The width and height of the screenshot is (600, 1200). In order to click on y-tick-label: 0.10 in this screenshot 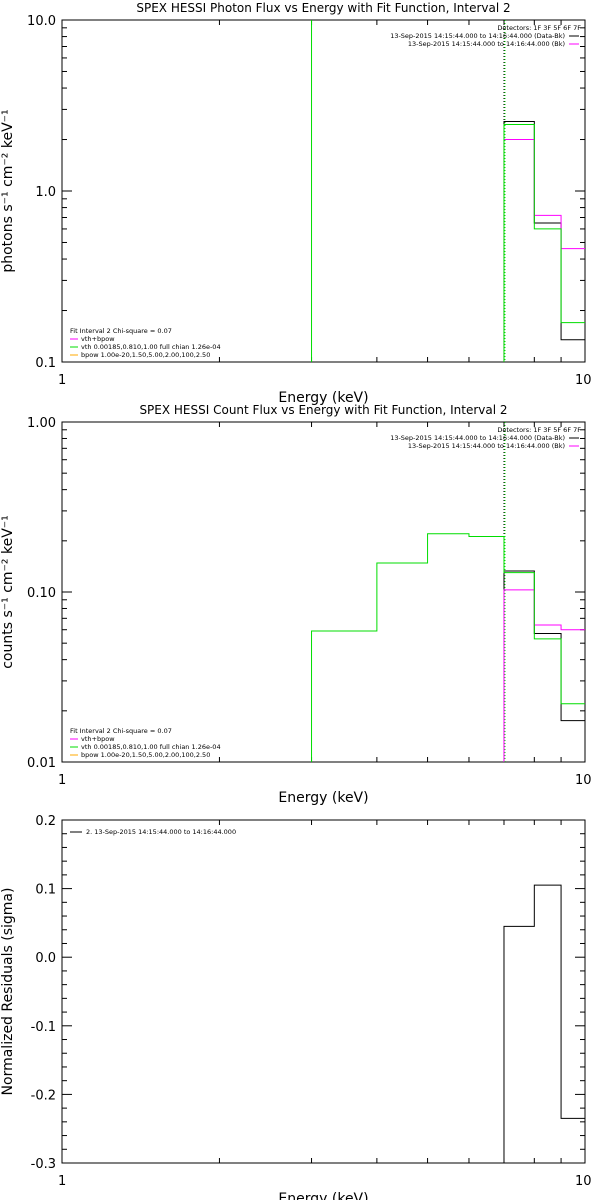, I will do `click(41, 593)`.